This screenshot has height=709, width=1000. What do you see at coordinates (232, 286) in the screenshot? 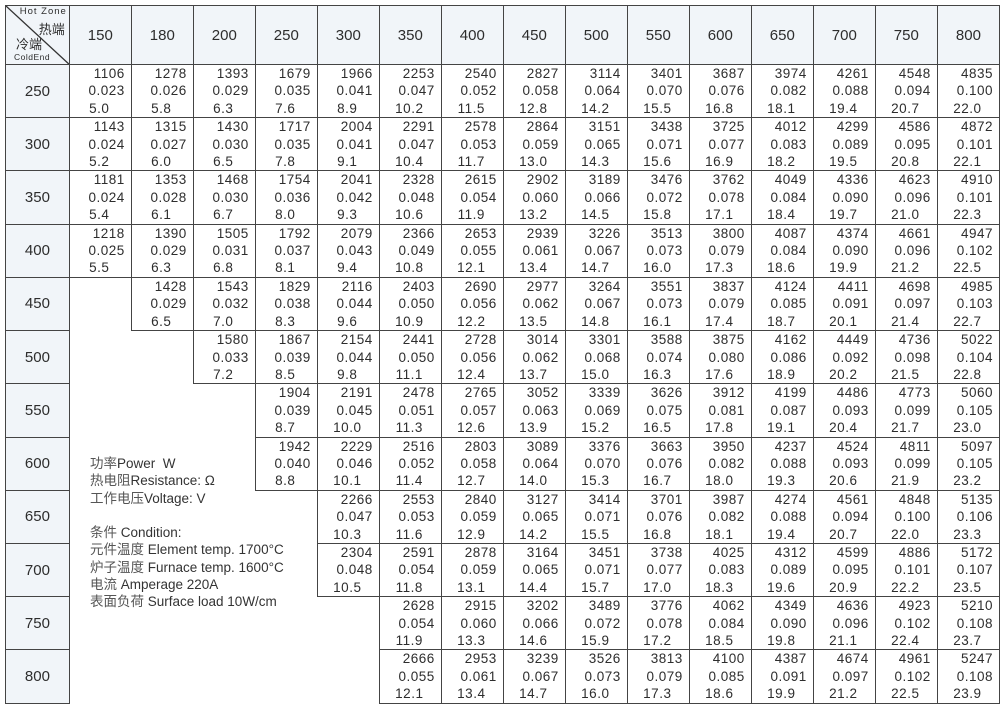
I see `power-value: 1543` at bounding box center [232, 286].